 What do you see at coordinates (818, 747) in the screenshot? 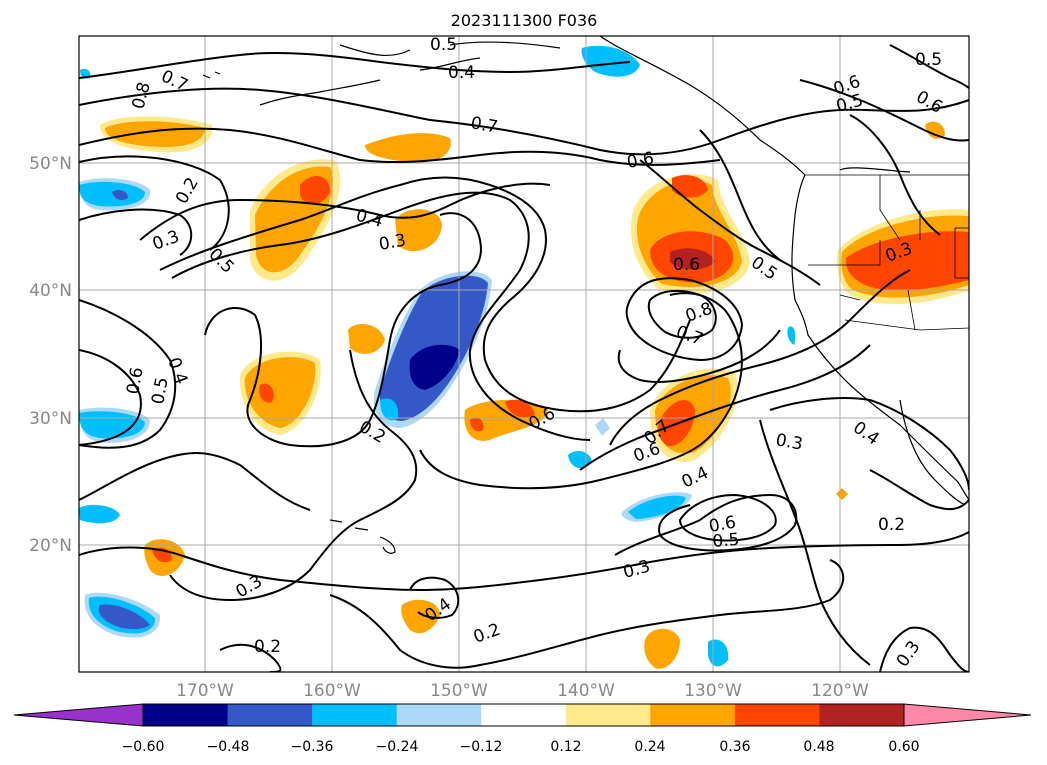
I see `colorbar-tick: 0.48` at bounding box center [818, 747].